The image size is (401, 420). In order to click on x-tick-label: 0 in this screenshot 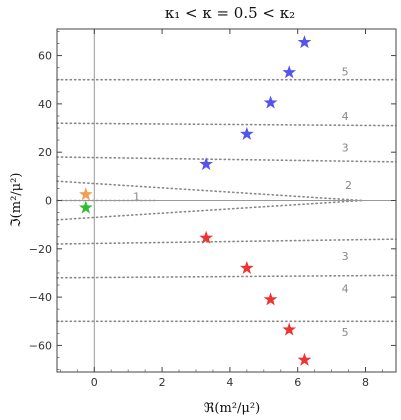, I will do `click(94, 382)`.